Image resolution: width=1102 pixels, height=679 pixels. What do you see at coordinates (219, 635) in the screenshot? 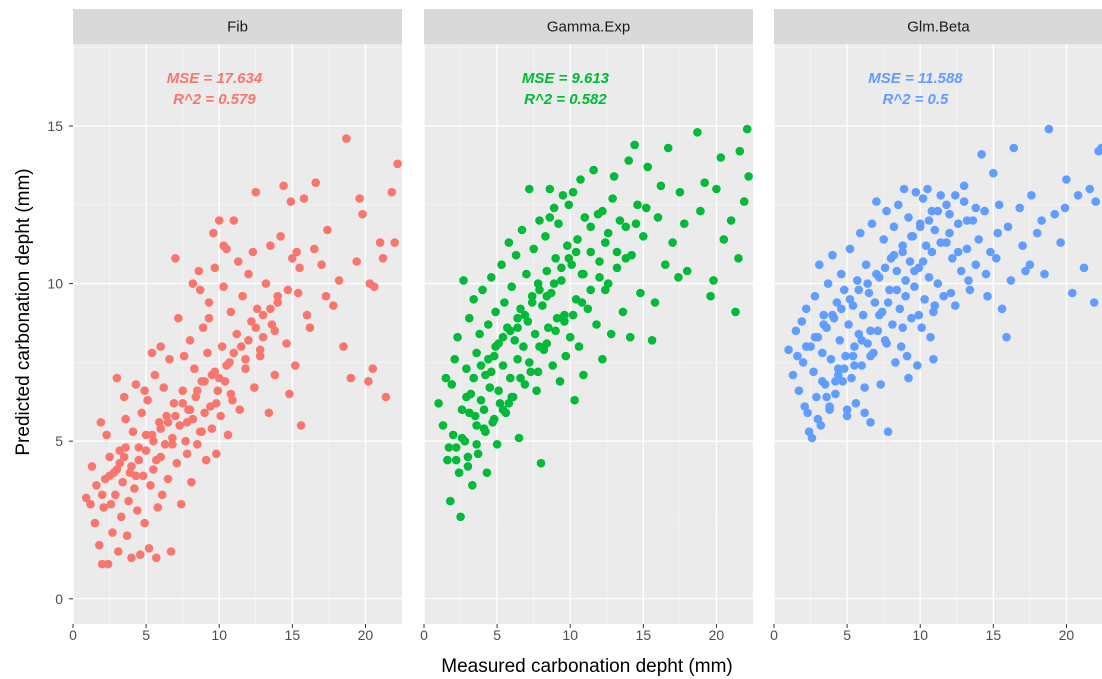
I see `x-tick-label: 10` at bounding box center [219, 635].